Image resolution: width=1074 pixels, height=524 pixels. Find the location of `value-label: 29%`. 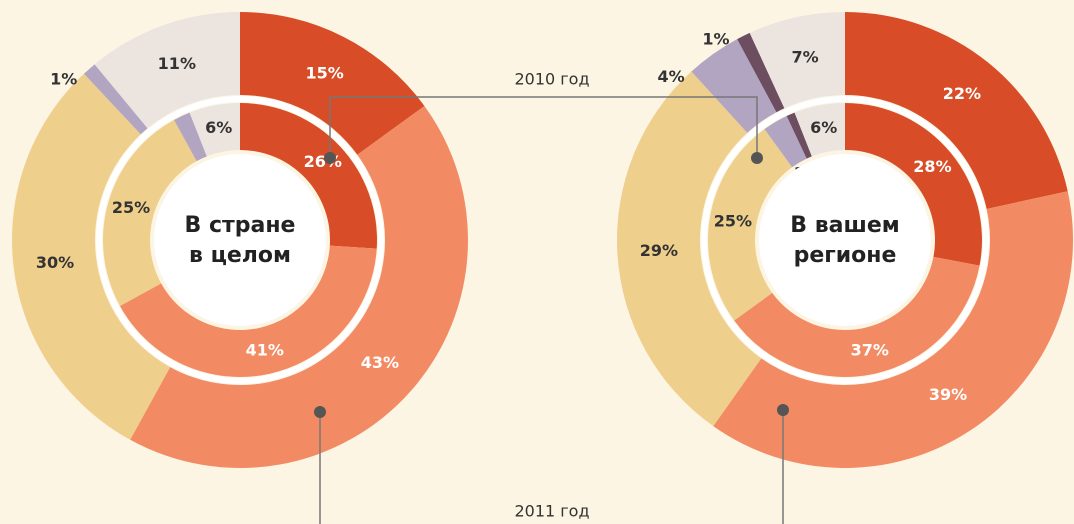

value-label: 29% is located at coordinates (659, 250).